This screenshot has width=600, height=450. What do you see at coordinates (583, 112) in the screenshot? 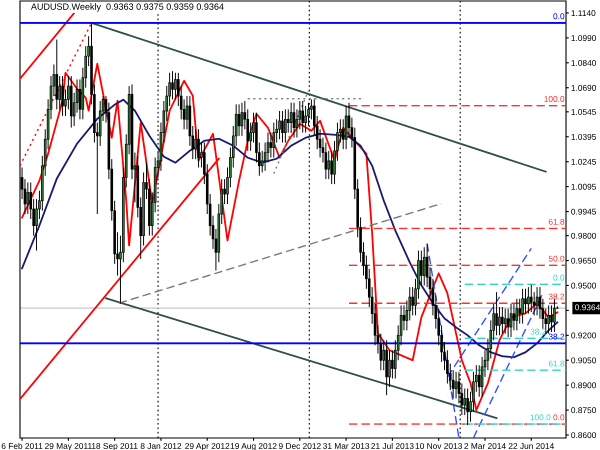
I see `y-tick-label: 1.0545` at bounding box center [583, 112].